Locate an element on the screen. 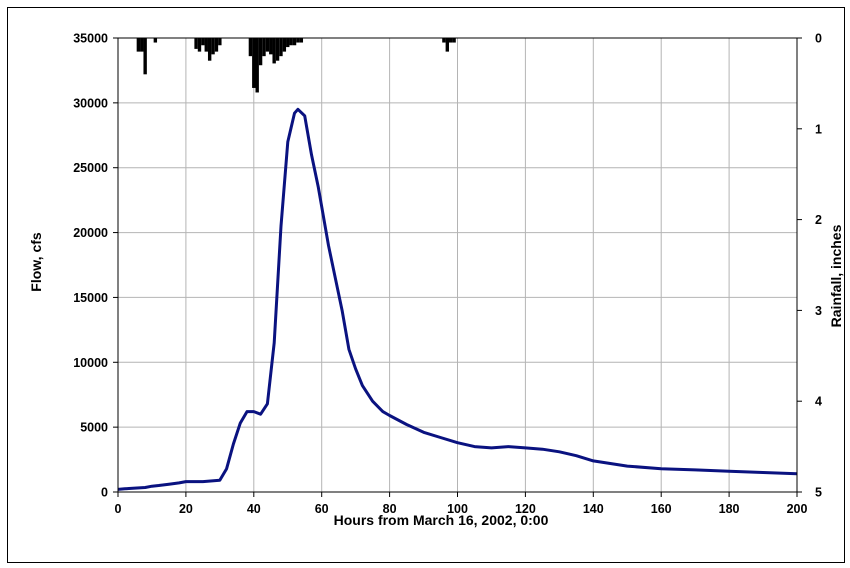 Image resolution: width=850 pixels, height=568 pixels. y2-tick-label: 4 is located at coordinates (818, 402).